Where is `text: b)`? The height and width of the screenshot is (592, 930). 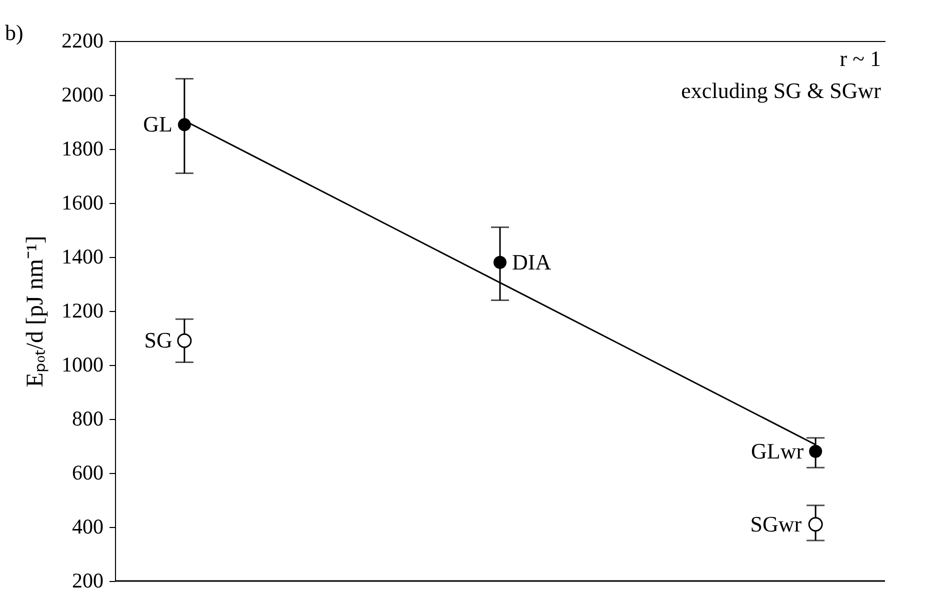
text: b) is located at coordinates (14, 32).